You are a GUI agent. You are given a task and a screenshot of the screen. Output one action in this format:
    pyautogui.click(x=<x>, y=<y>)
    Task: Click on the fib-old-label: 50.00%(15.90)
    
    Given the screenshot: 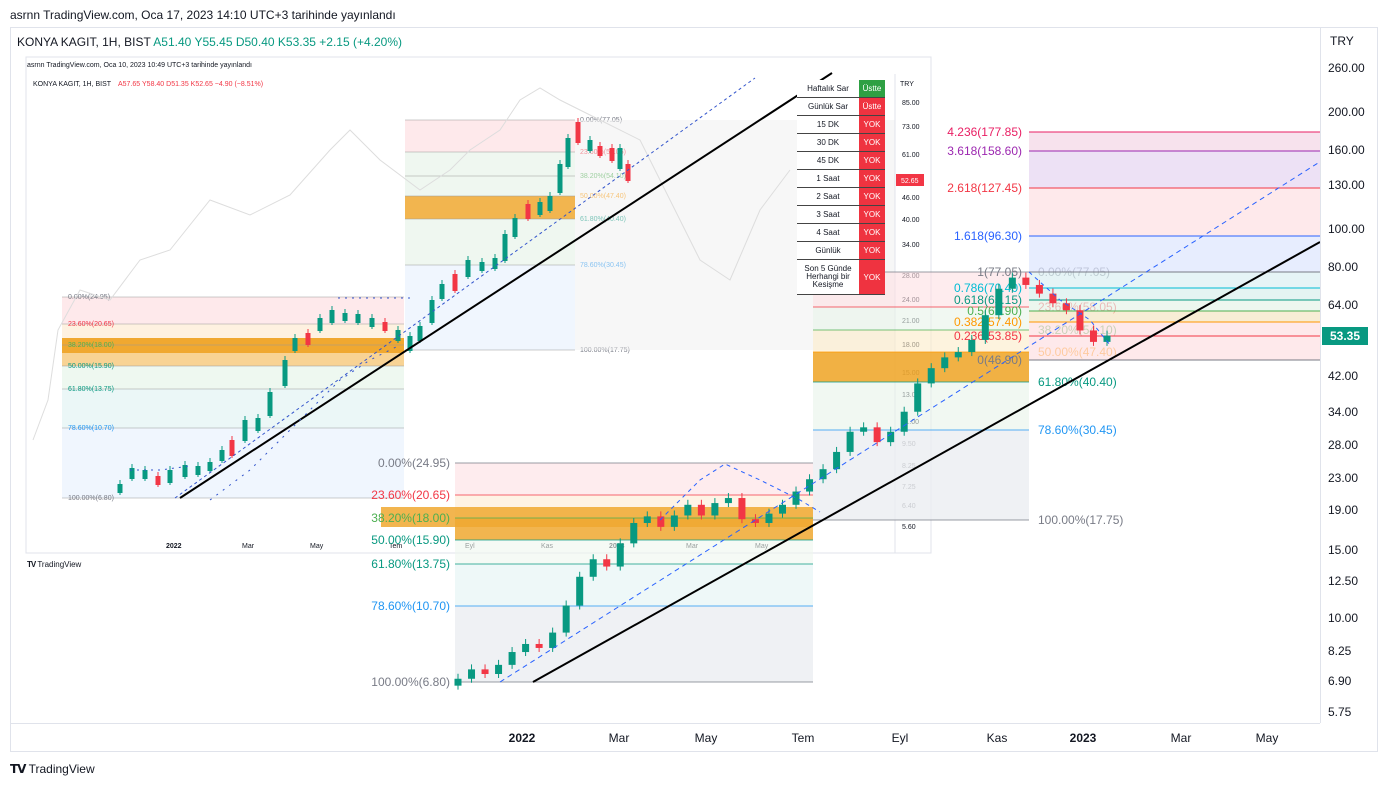 What is the action you would take?
    pyautogui.click(x=410, y=540)
    